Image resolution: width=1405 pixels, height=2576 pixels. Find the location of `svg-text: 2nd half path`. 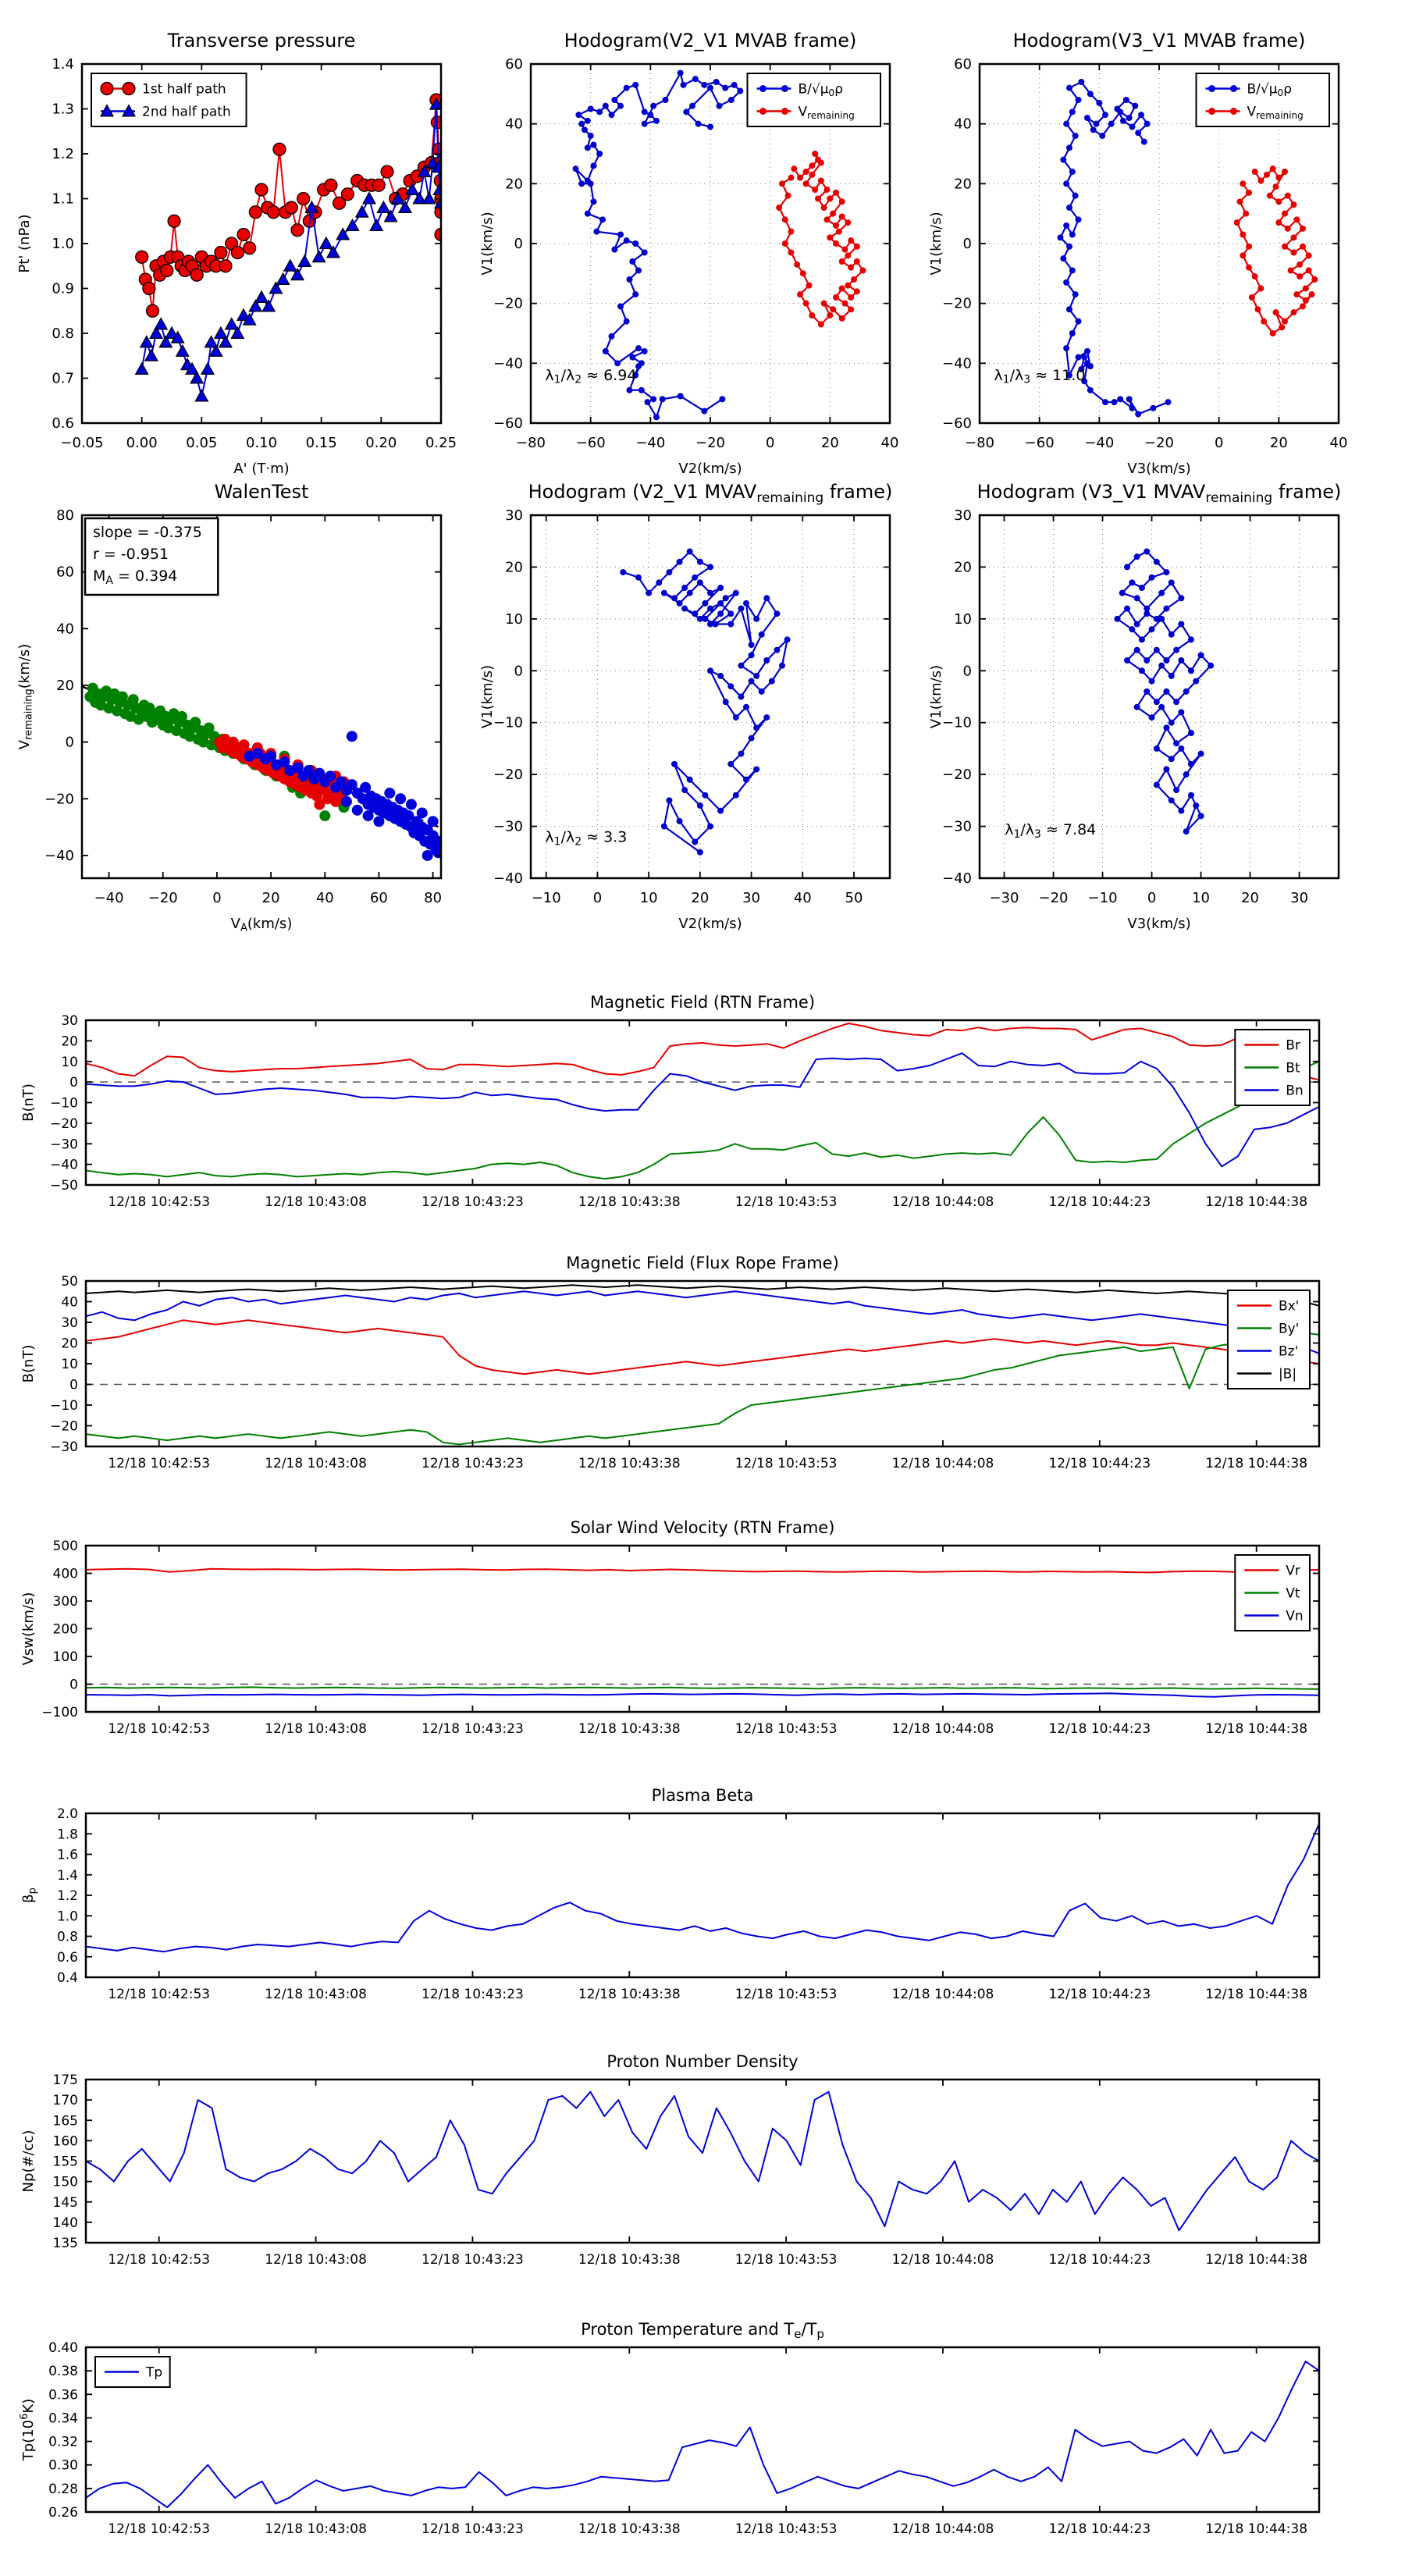

svg-text: 2nd half path is located at coordinates (187, 112).